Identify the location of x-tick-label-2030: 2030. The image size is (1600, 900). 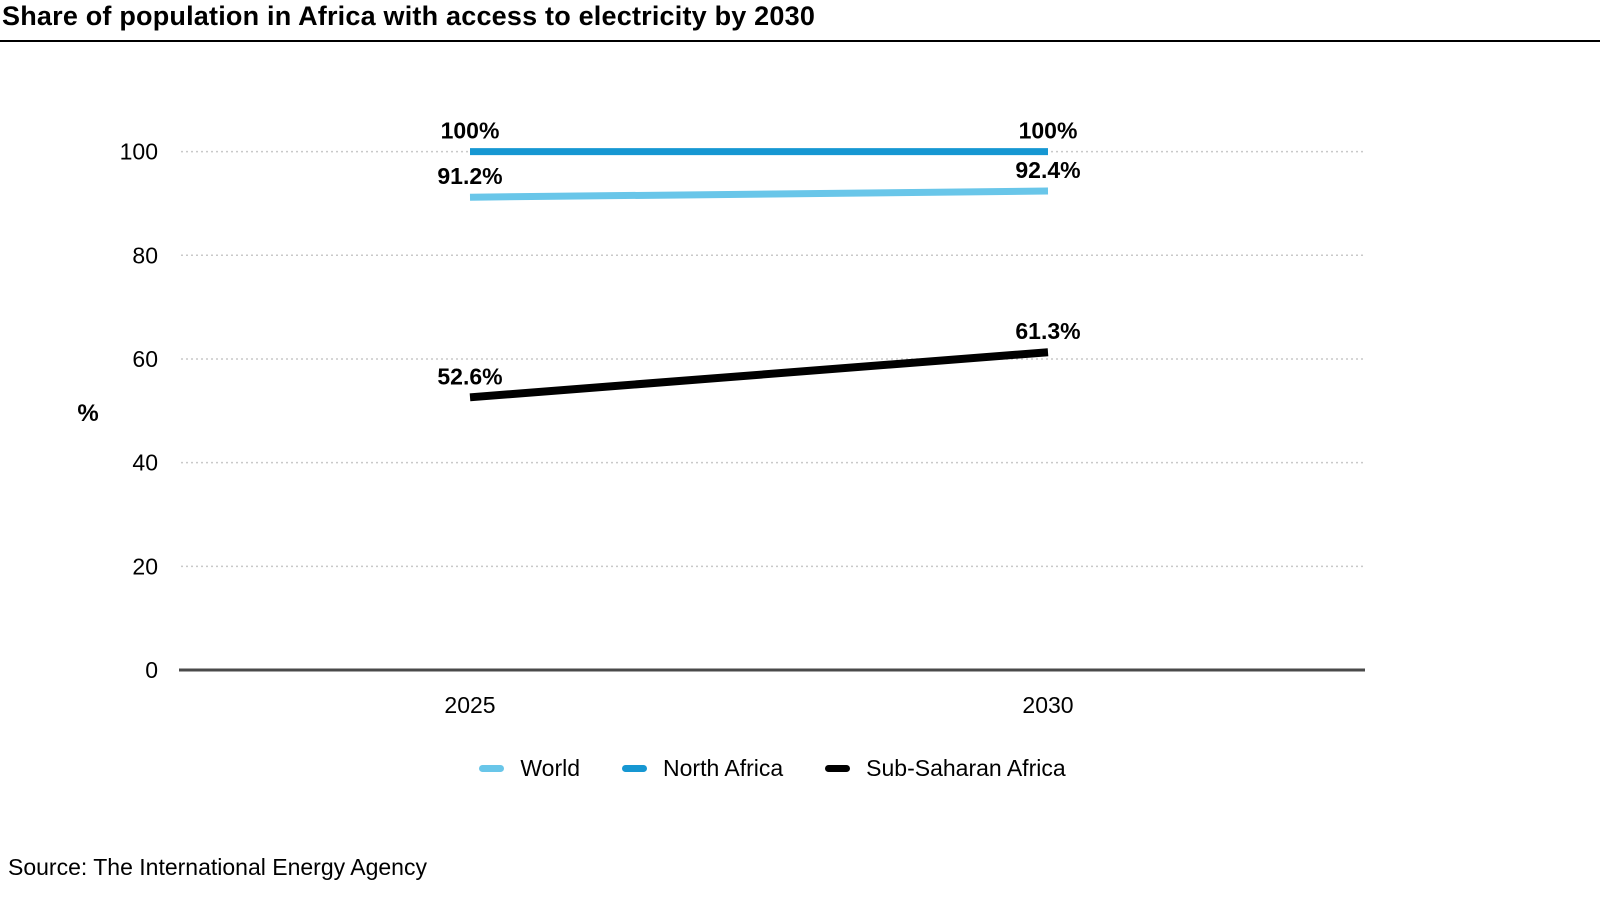
(1047, 705).